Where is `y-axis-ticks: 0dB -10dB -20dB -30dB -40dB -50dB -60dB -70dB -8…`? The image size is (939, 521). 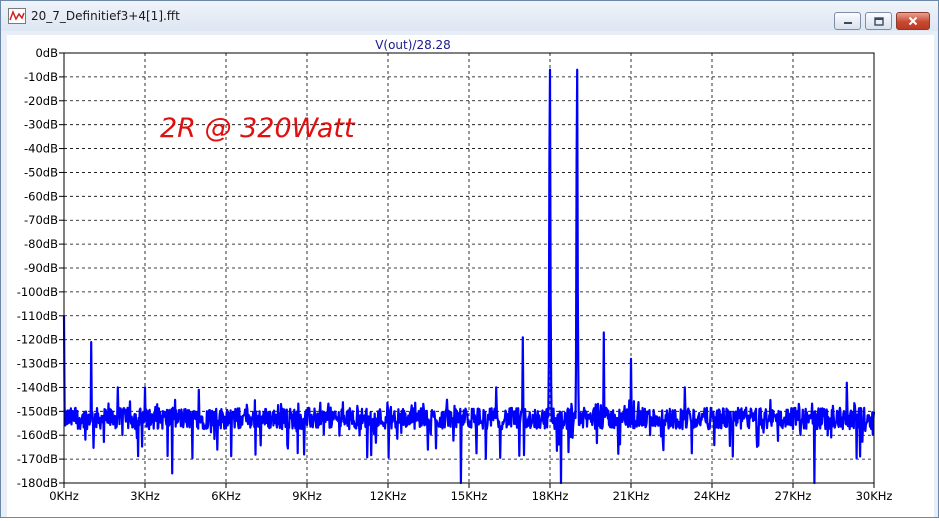
y-axis-ticks: 0dB -10dB -20dB -30dB -40dB -50dB -60dB -70dB -8… is located at coordinates (40, 268).